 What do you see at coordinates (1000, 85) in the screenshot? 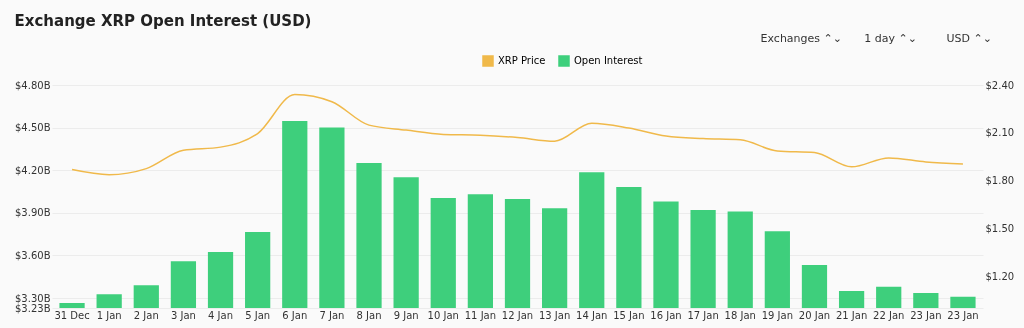
I see `y2-tick-label: $2.40` at bounding box center [1000, 85].